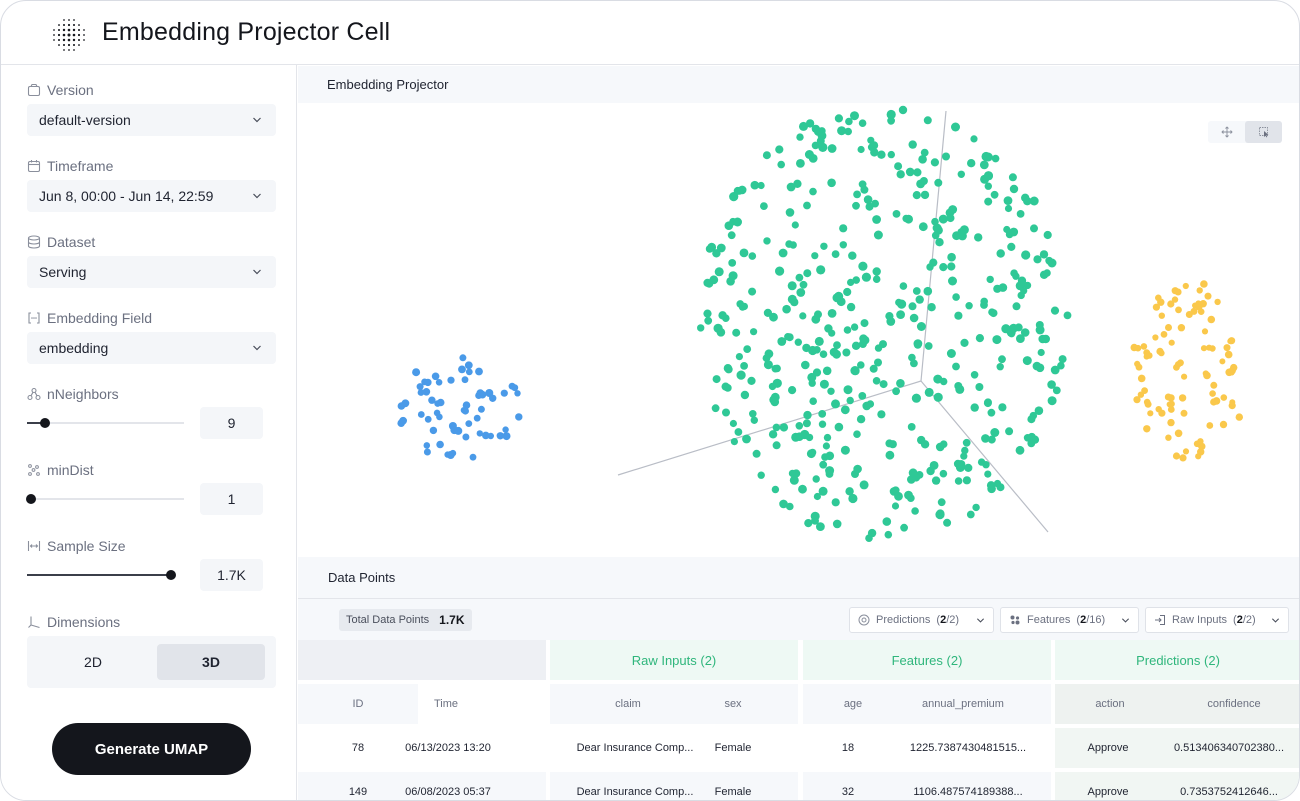  I want to click on cell-age: 32, so click(848, 792).